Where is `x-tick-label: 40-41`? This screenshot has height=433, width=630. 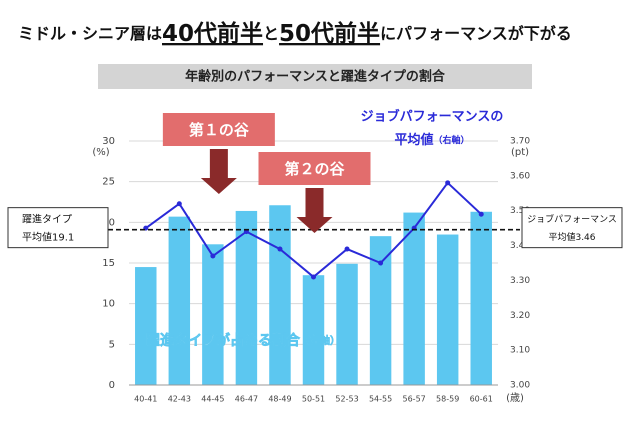
x-tick-label: 40-41 is located at coordinates (145, 399).